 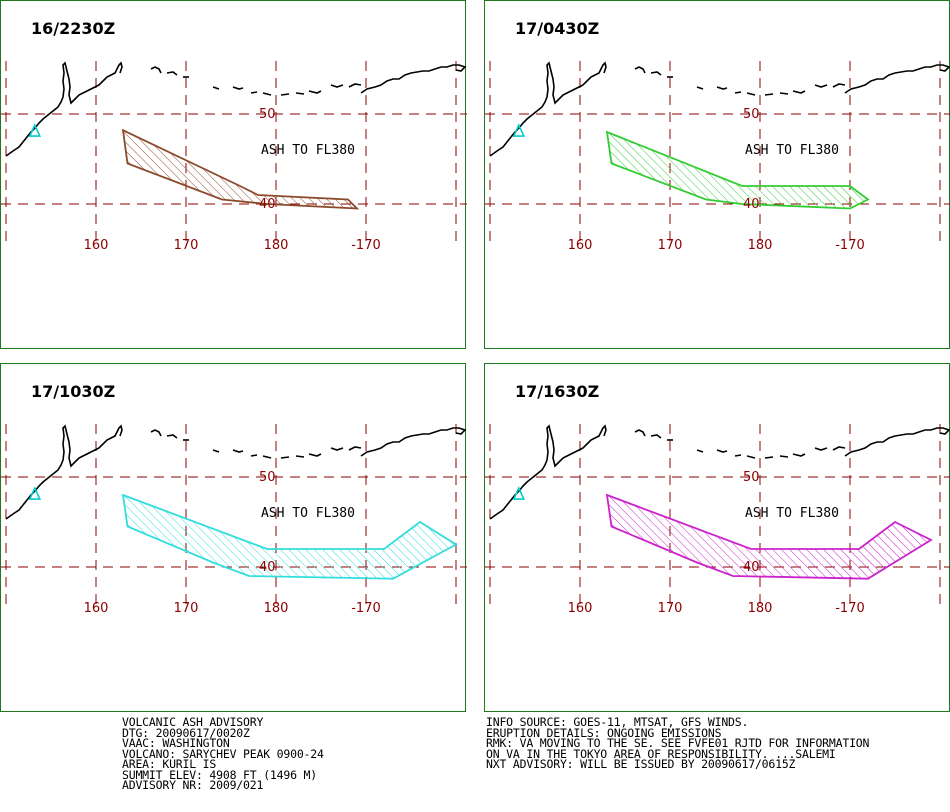 I want to click on panel-time-label: 17/0430Z, so click(x=557, y=28).